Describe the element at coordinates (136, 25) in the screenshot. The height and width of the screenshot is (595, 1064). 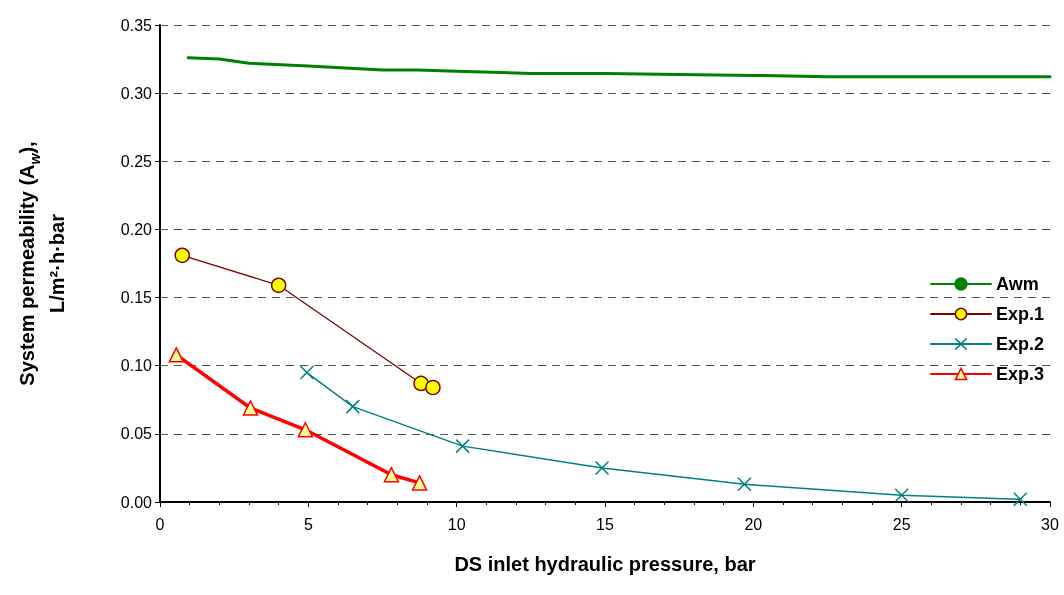
I see `y-tick-label: 0.35` at that location.